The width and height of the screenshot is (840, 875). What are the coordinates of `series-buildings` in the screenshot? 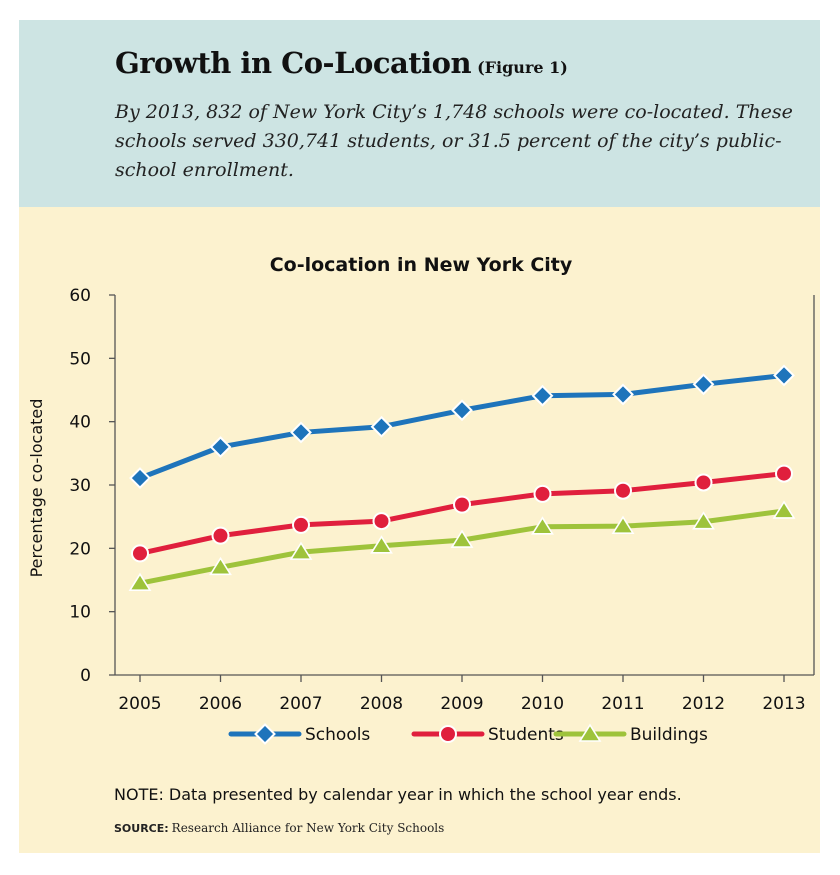 It's located at (462, 545).